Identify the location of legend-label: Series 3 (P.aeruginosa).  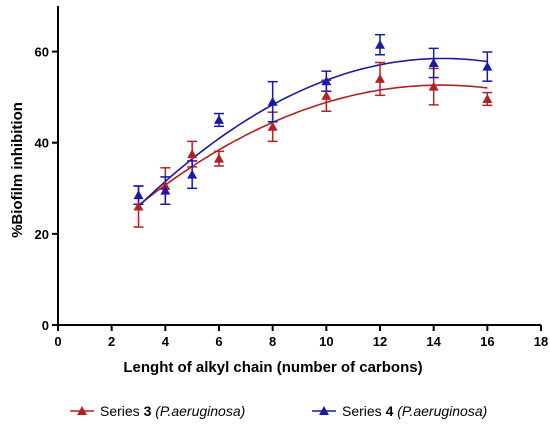
(172, 411).